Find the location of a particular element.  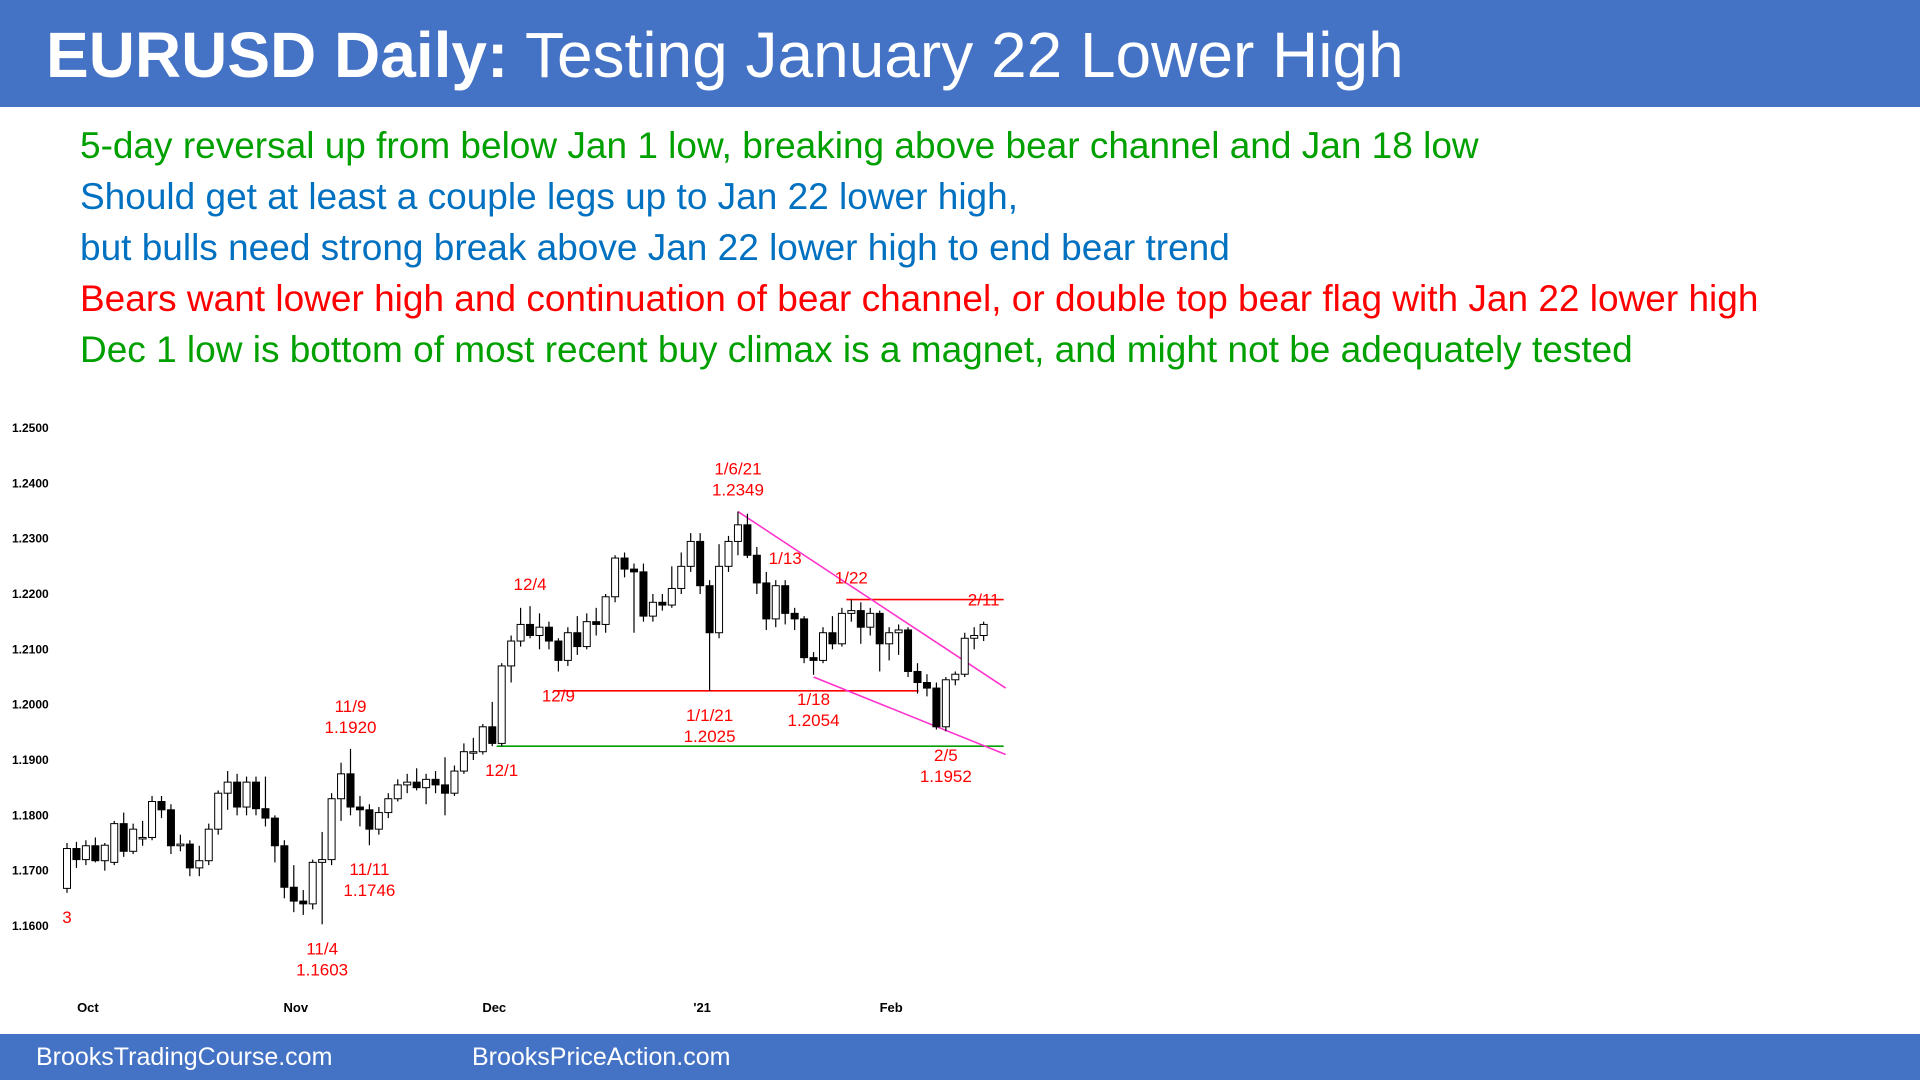

price-annotation: 1/13 is located at coordinates (785, 558).